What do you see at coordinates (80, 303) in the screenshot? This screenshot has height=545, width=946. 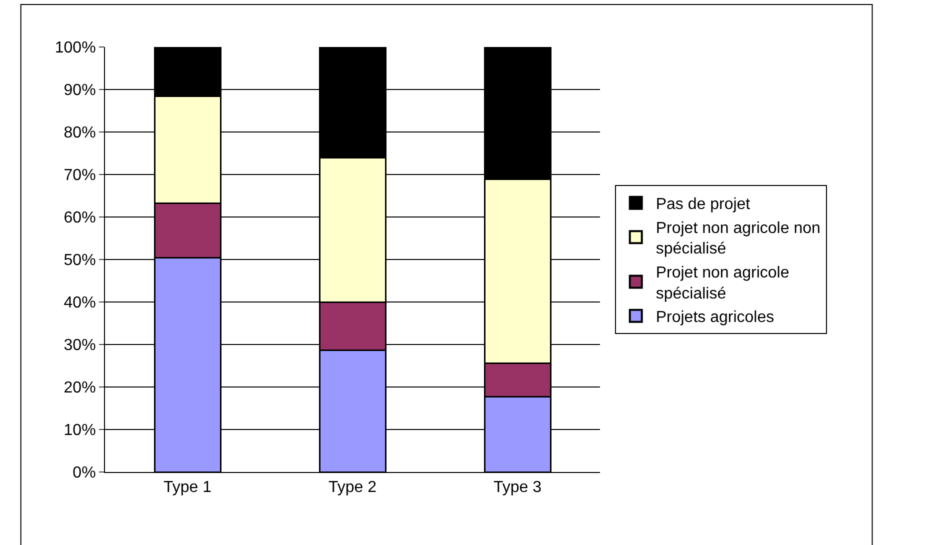 I see `y-tick-label: 40%` at bounding box center [80, 303].